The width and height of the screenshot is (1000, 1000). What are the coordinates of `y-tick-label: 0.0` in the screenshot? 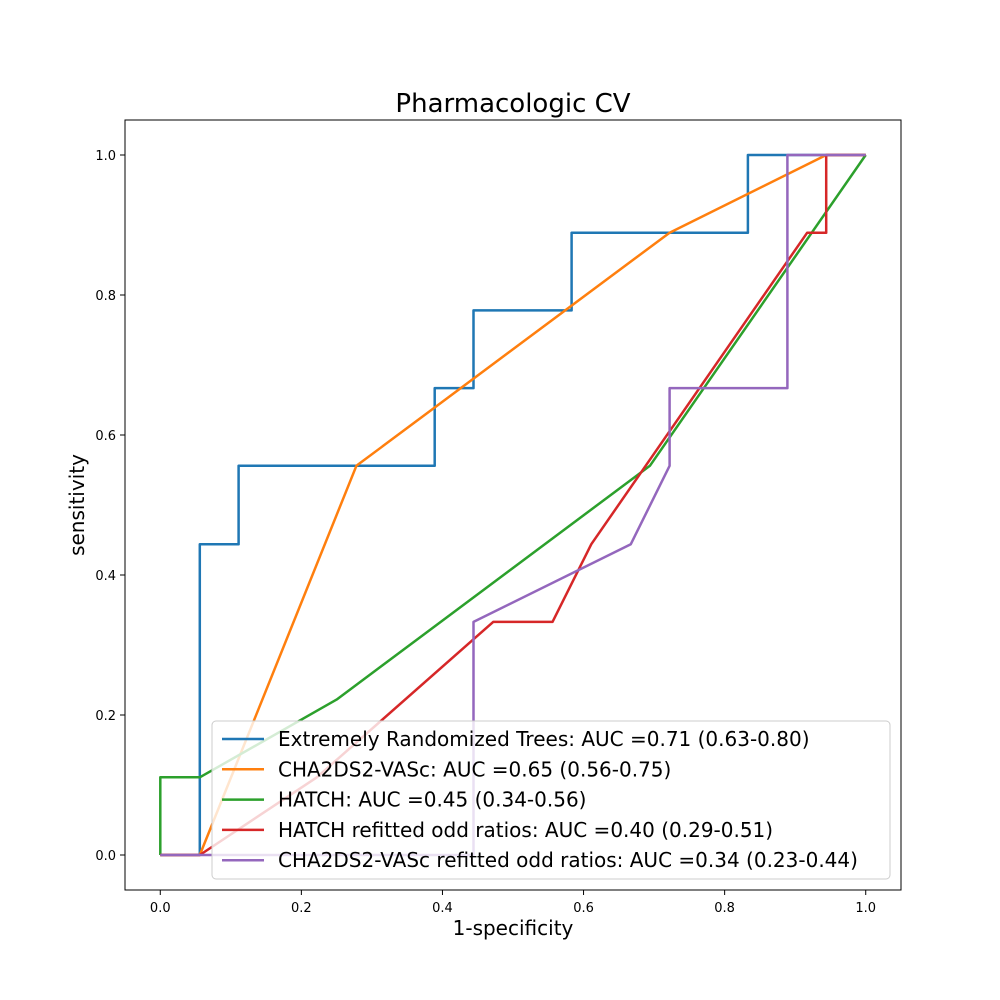 It's located at (105, 856).